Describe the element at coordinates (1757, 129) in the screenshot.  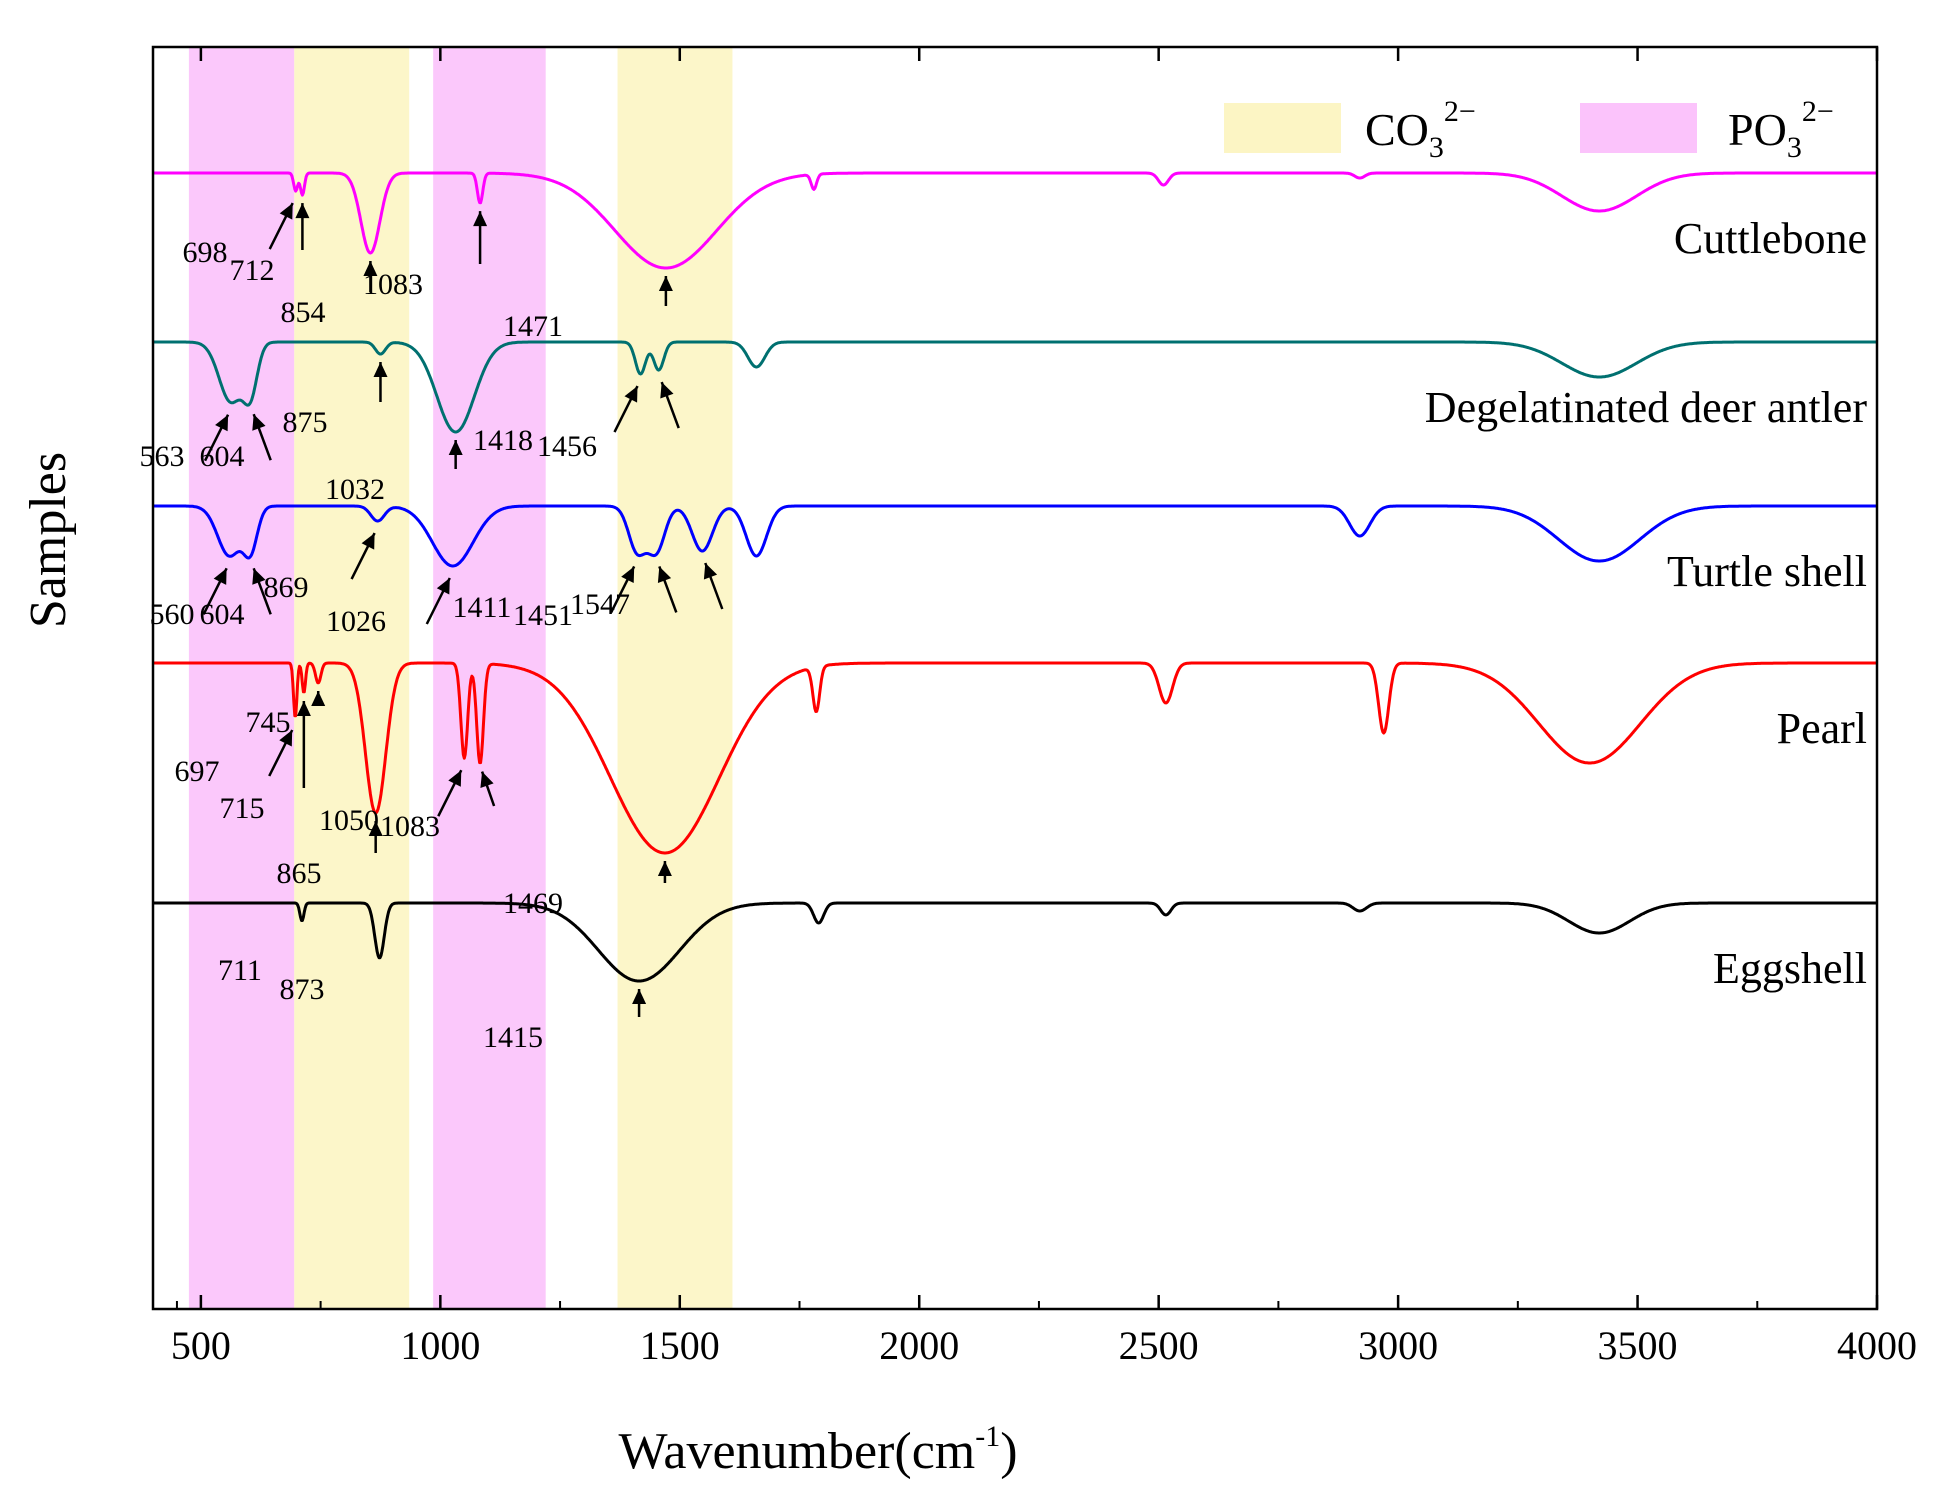
I see `legend-label-base: PO` at that location.